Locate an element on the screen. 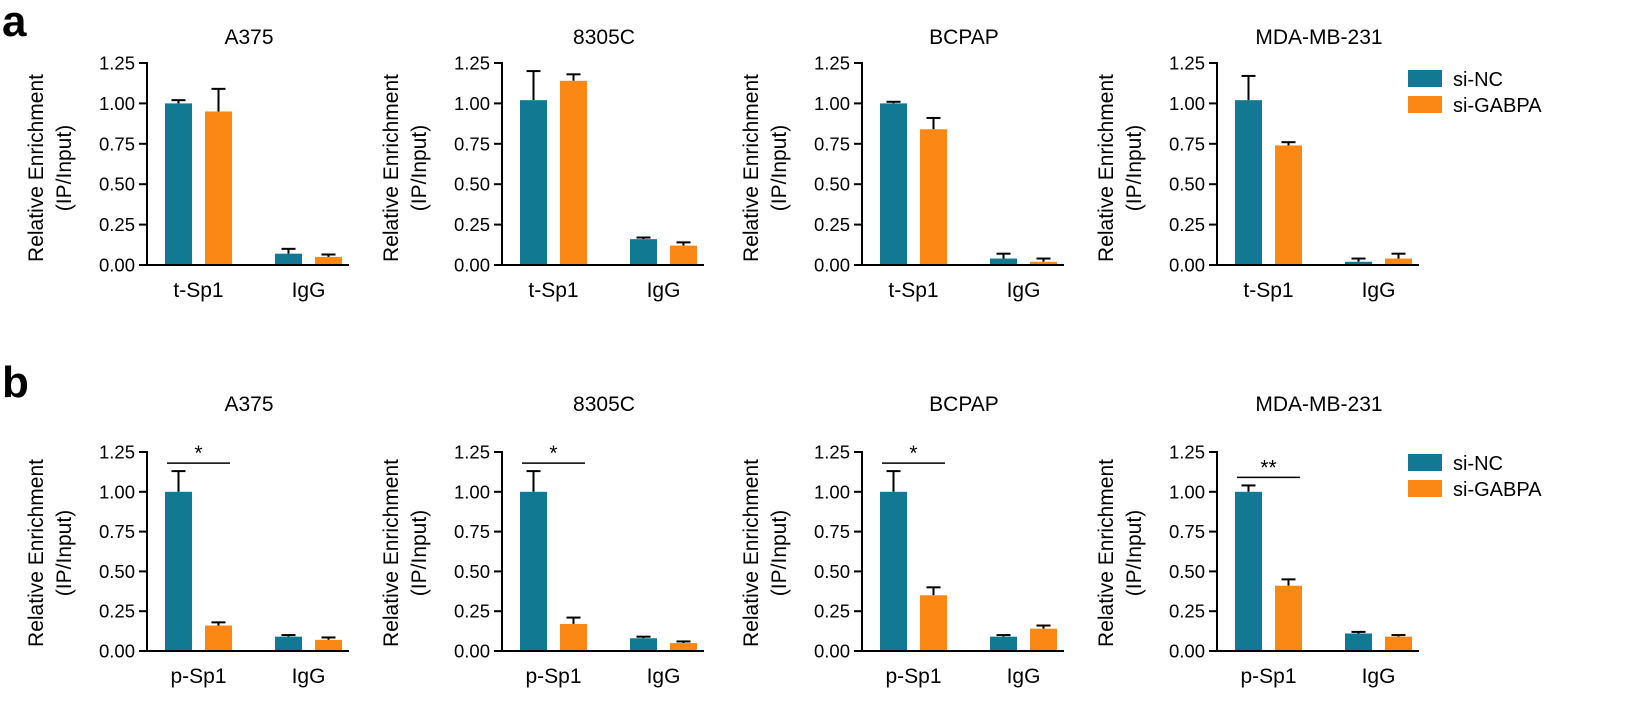  legend-a: si-NC si-GABPA is located at coordinates (1475, 93).